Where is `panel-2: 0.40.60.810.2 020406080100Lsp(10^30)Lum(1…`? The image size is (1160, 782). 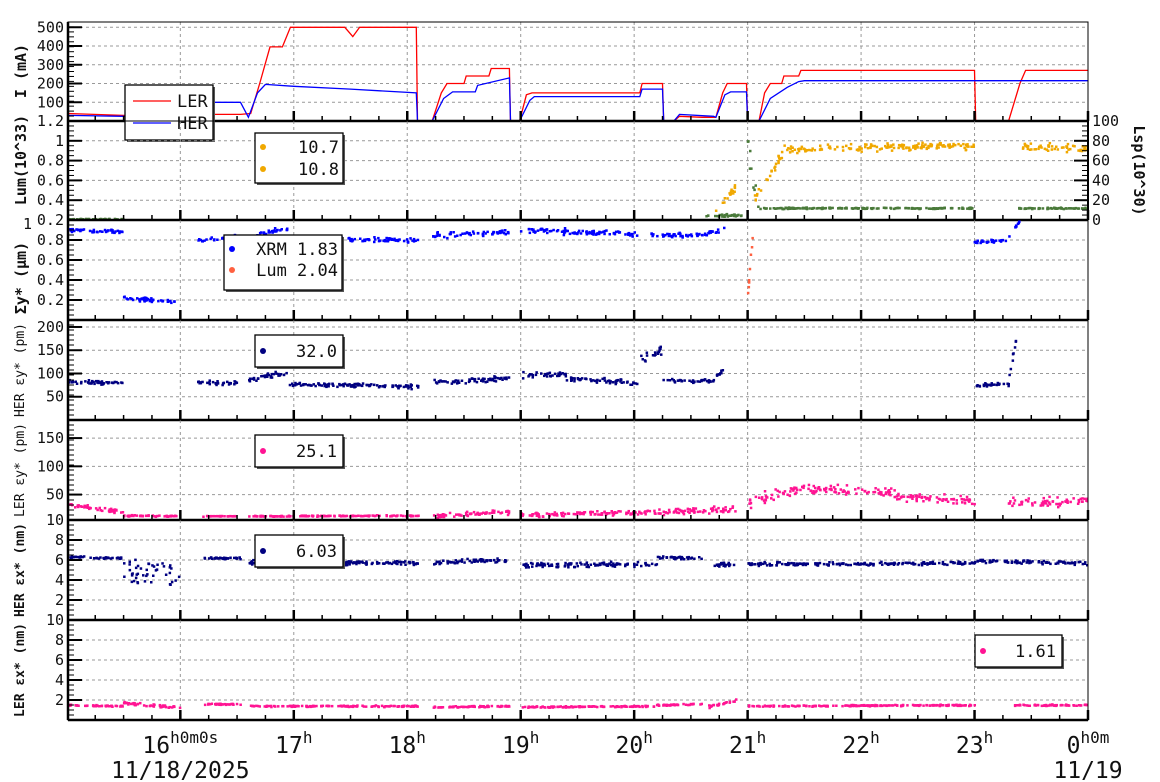 panel-2: 0.40.60.810.2 020406080100Lsp(10^30)Lum(1… is located at coordinates (580, 170).